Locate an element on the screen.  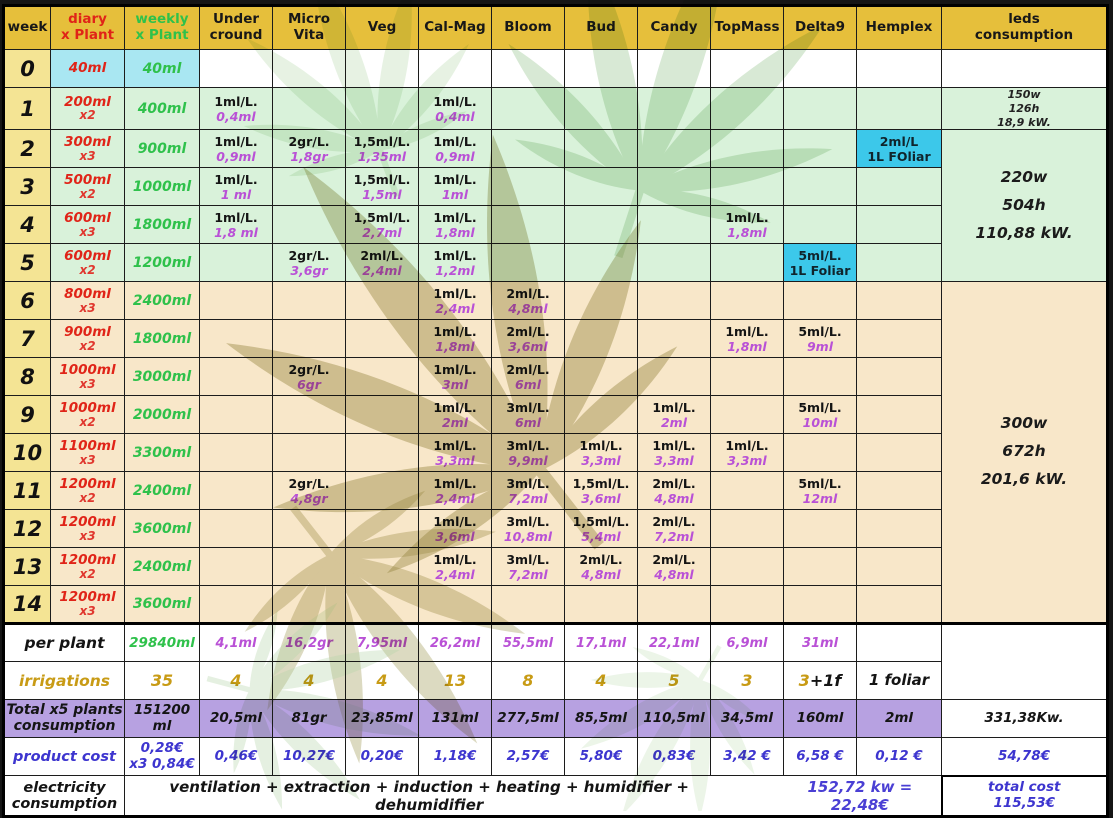
diary-value: 800ml is located at coordinates (87, 293).